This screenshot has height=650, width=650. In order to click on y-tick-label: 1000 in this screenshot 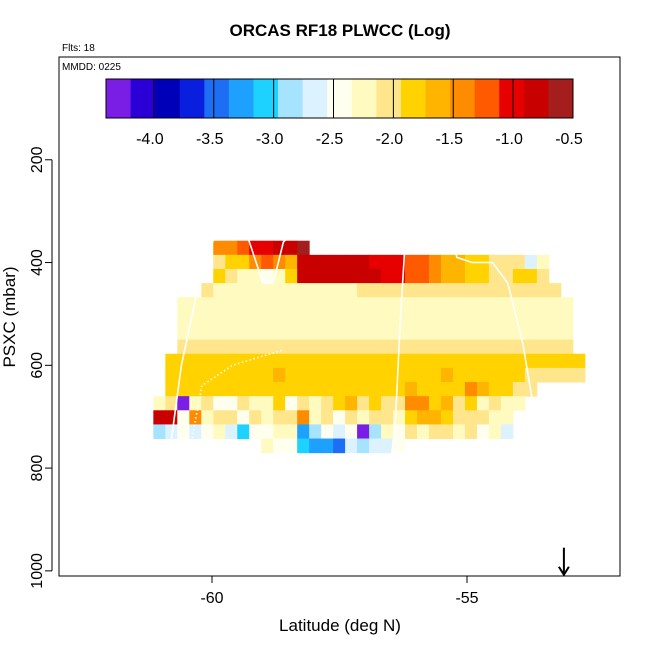, I will do `click(37, 571)`.